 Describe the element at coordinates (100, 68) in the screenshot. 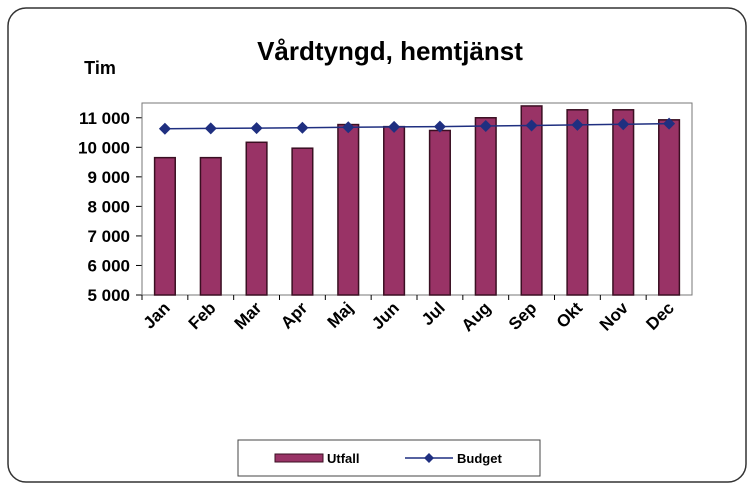

I see `y-axis-label: Tim` at that location.